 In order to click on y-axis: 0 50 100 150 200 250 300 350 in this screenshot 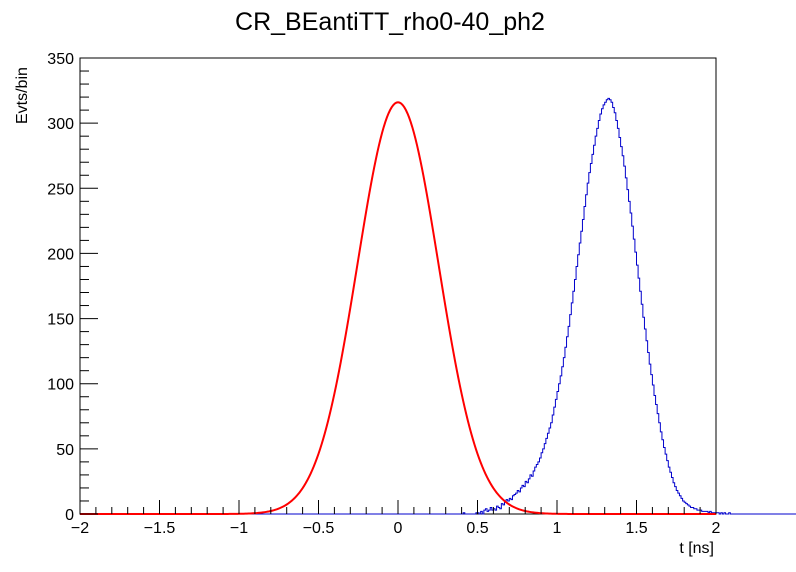, I will do `click(72, 287)`.